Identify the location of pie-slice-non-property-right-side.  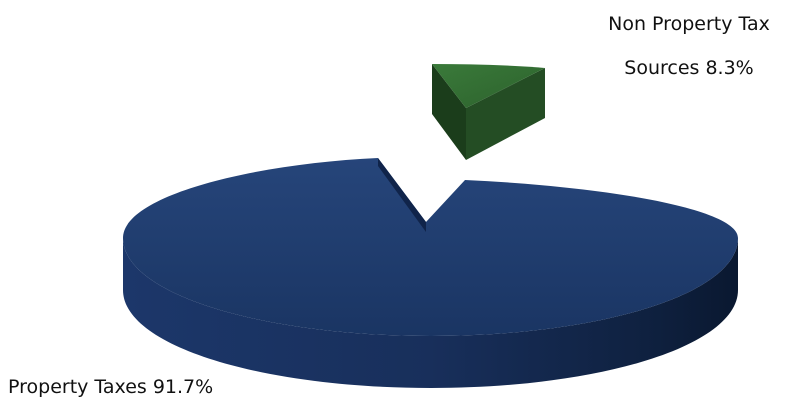
(505, 114).